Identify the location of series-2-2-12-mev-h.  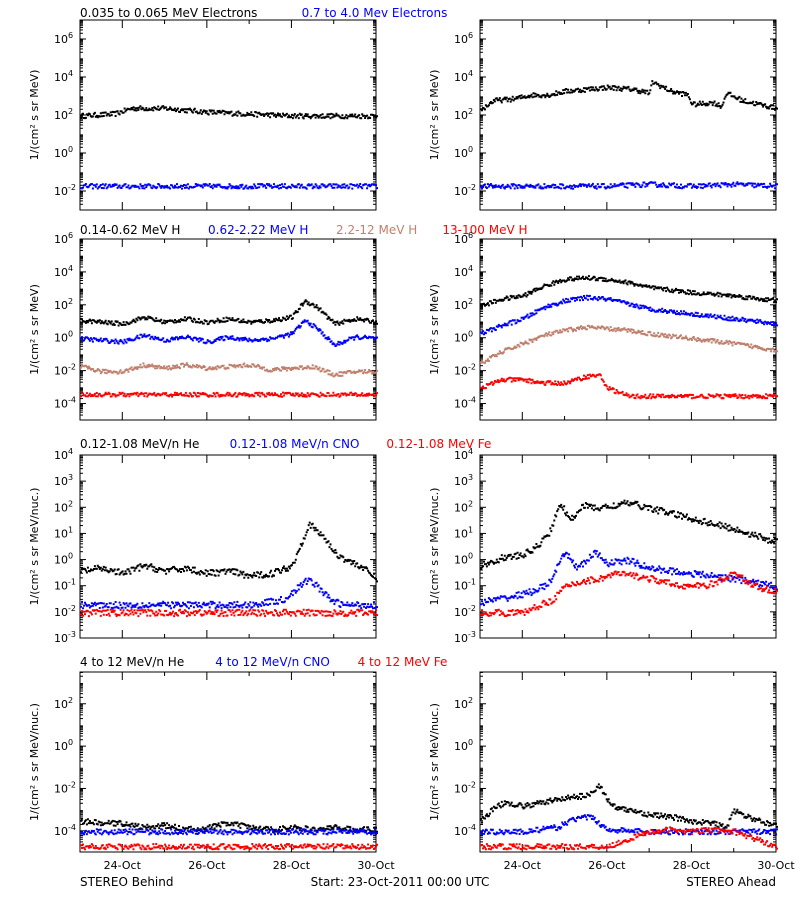
(229, 370).